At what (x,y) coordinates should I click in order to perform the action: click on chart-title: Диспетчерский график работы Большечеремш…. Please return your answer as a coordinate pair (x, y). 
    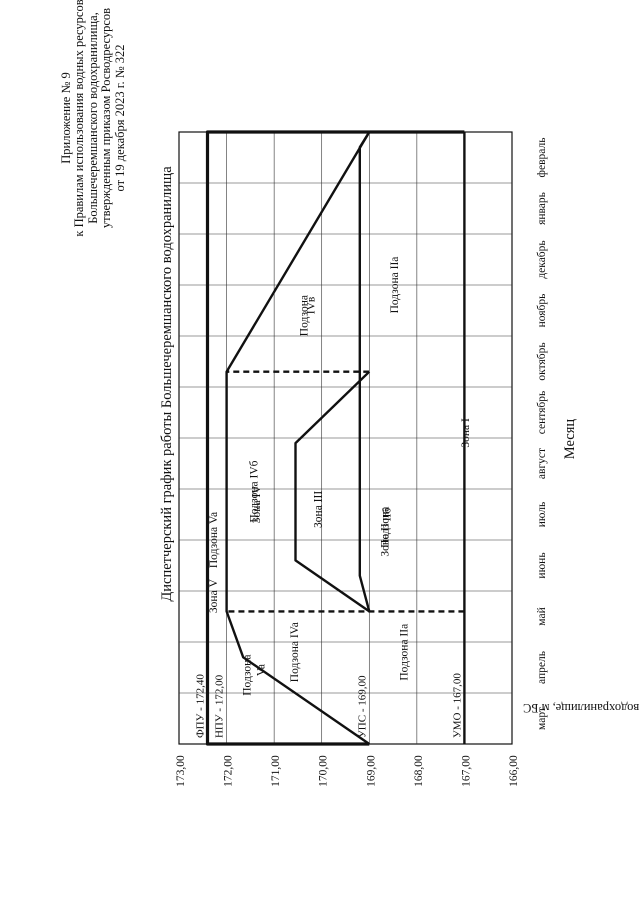
    Looking at the image, I should click on (167, 384).